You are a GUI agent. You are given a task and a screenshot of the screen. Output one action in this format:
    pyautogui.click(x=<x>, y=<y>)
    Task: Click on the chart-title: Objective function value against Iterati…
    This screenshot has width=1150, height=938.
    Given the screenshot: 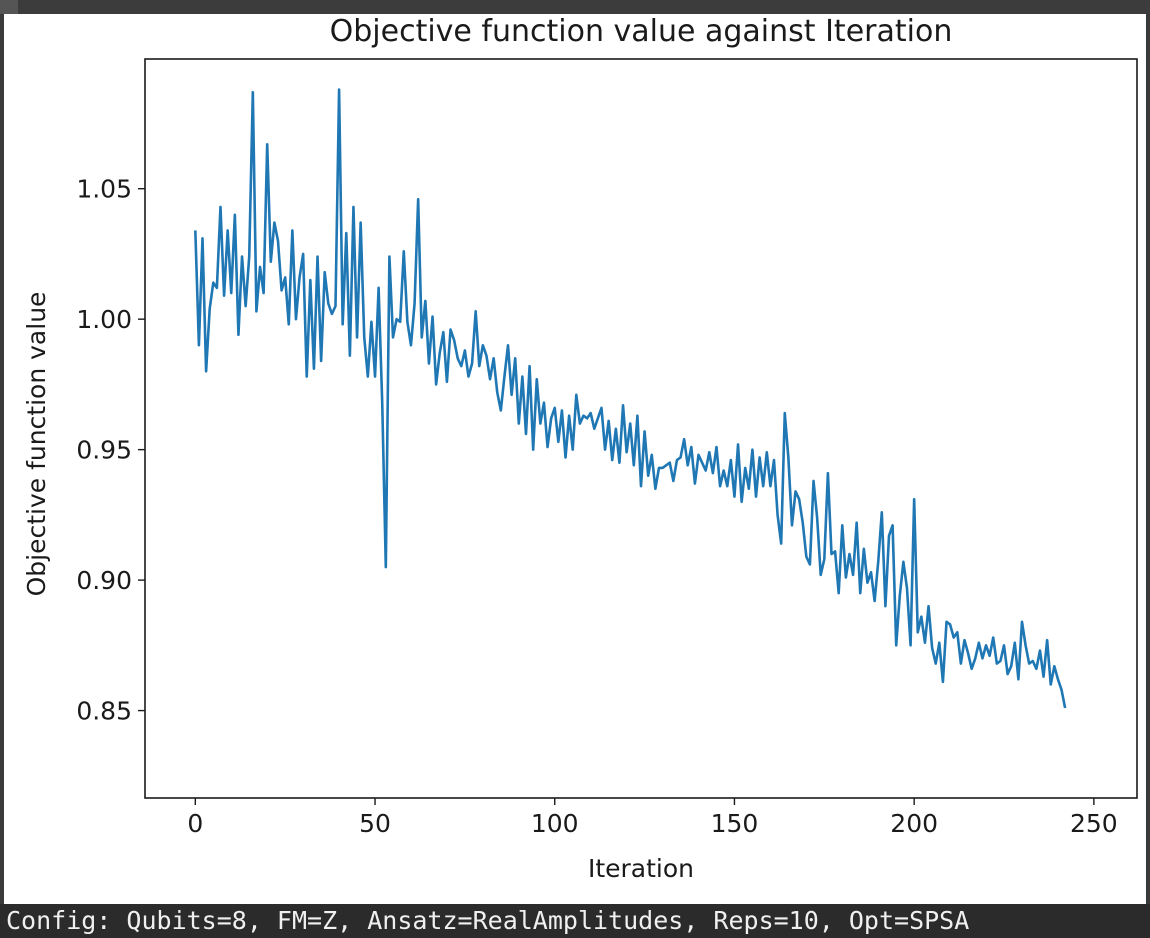 What is the action you would take?
    pyautogui.click(x=641, y=31)
    